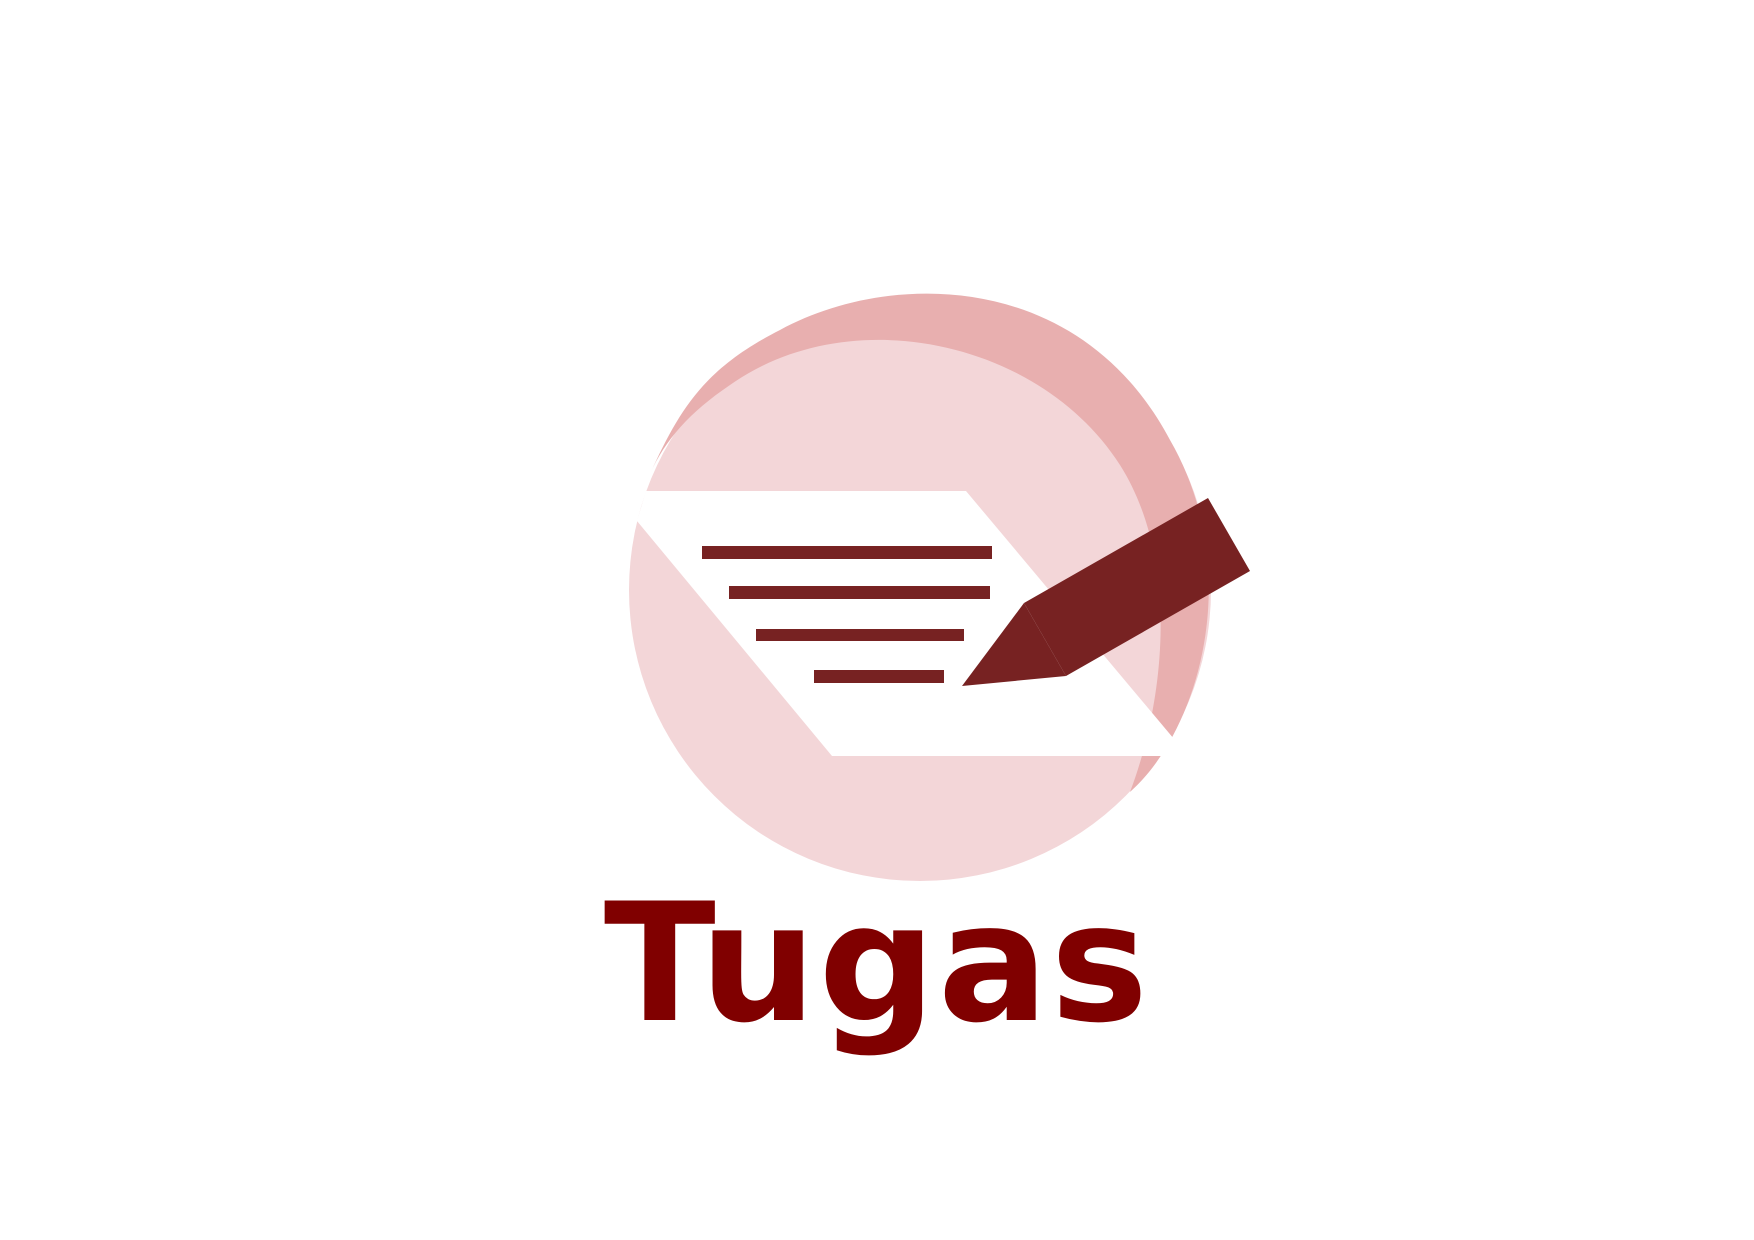 The image size is (1754, 1240). What do you see at coordinates (1014, 644) in the screenshot?
I see `pencil-tip` at bounding box center [1014, 644].